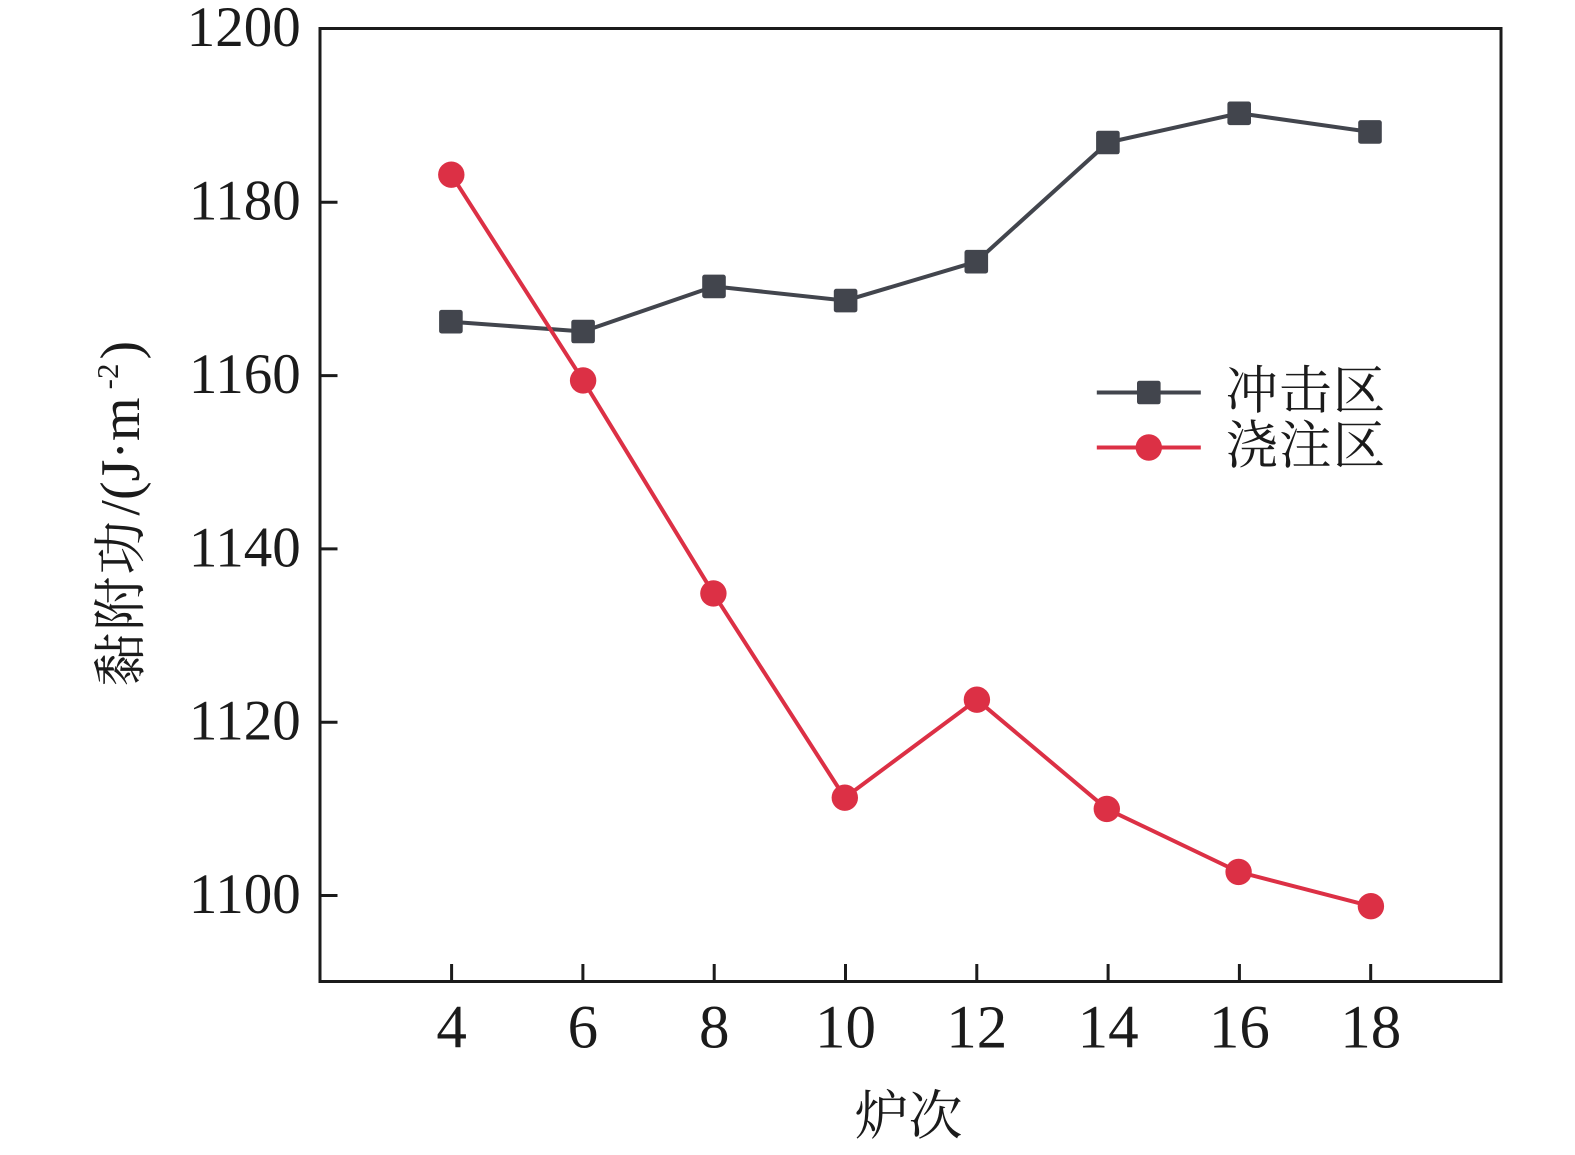 This screenshot has width=1575, height=1155. What do you see at coordinates (714, 1028) in the screenshot?
I see `svg-text: 8` at bounding box center [714, 1028].